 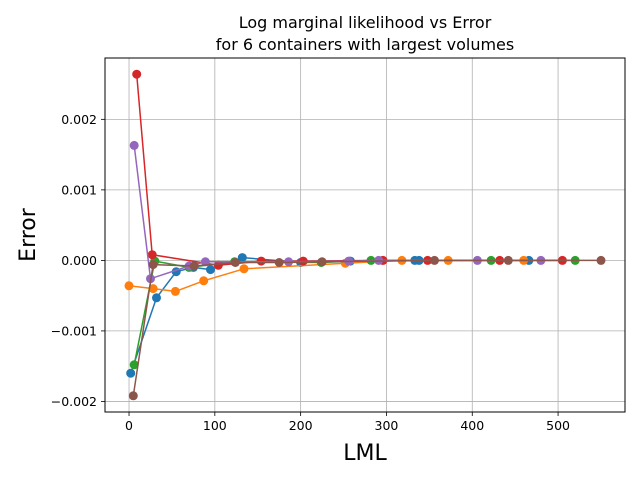 What do you see at coordinates (387, 425) in the screenshot?
I see `x-tick-label: 300` at bounding box center [387, 425].